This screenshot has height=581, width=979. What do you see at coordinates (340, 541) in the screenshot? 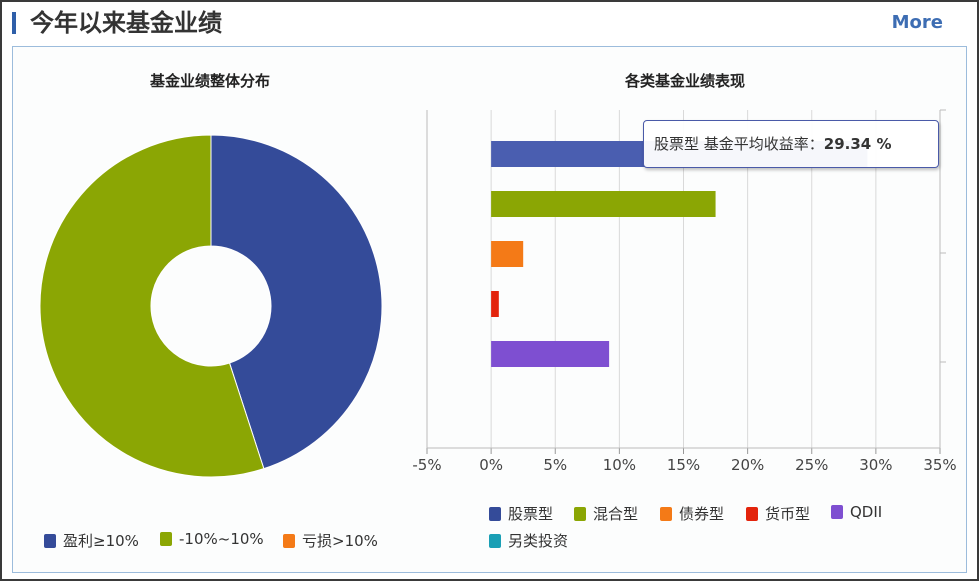
I see `legend-label: 亏损>10%` at bounding box center [340, 541].